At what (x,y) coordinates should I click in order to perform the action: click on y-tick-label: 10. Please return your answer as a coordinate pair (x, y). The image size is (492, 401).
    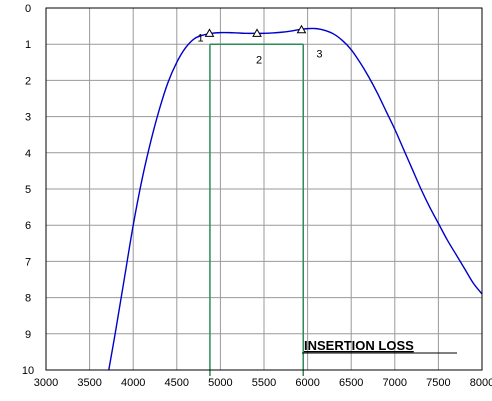
    Looking at the image, I should click on (28, 371).